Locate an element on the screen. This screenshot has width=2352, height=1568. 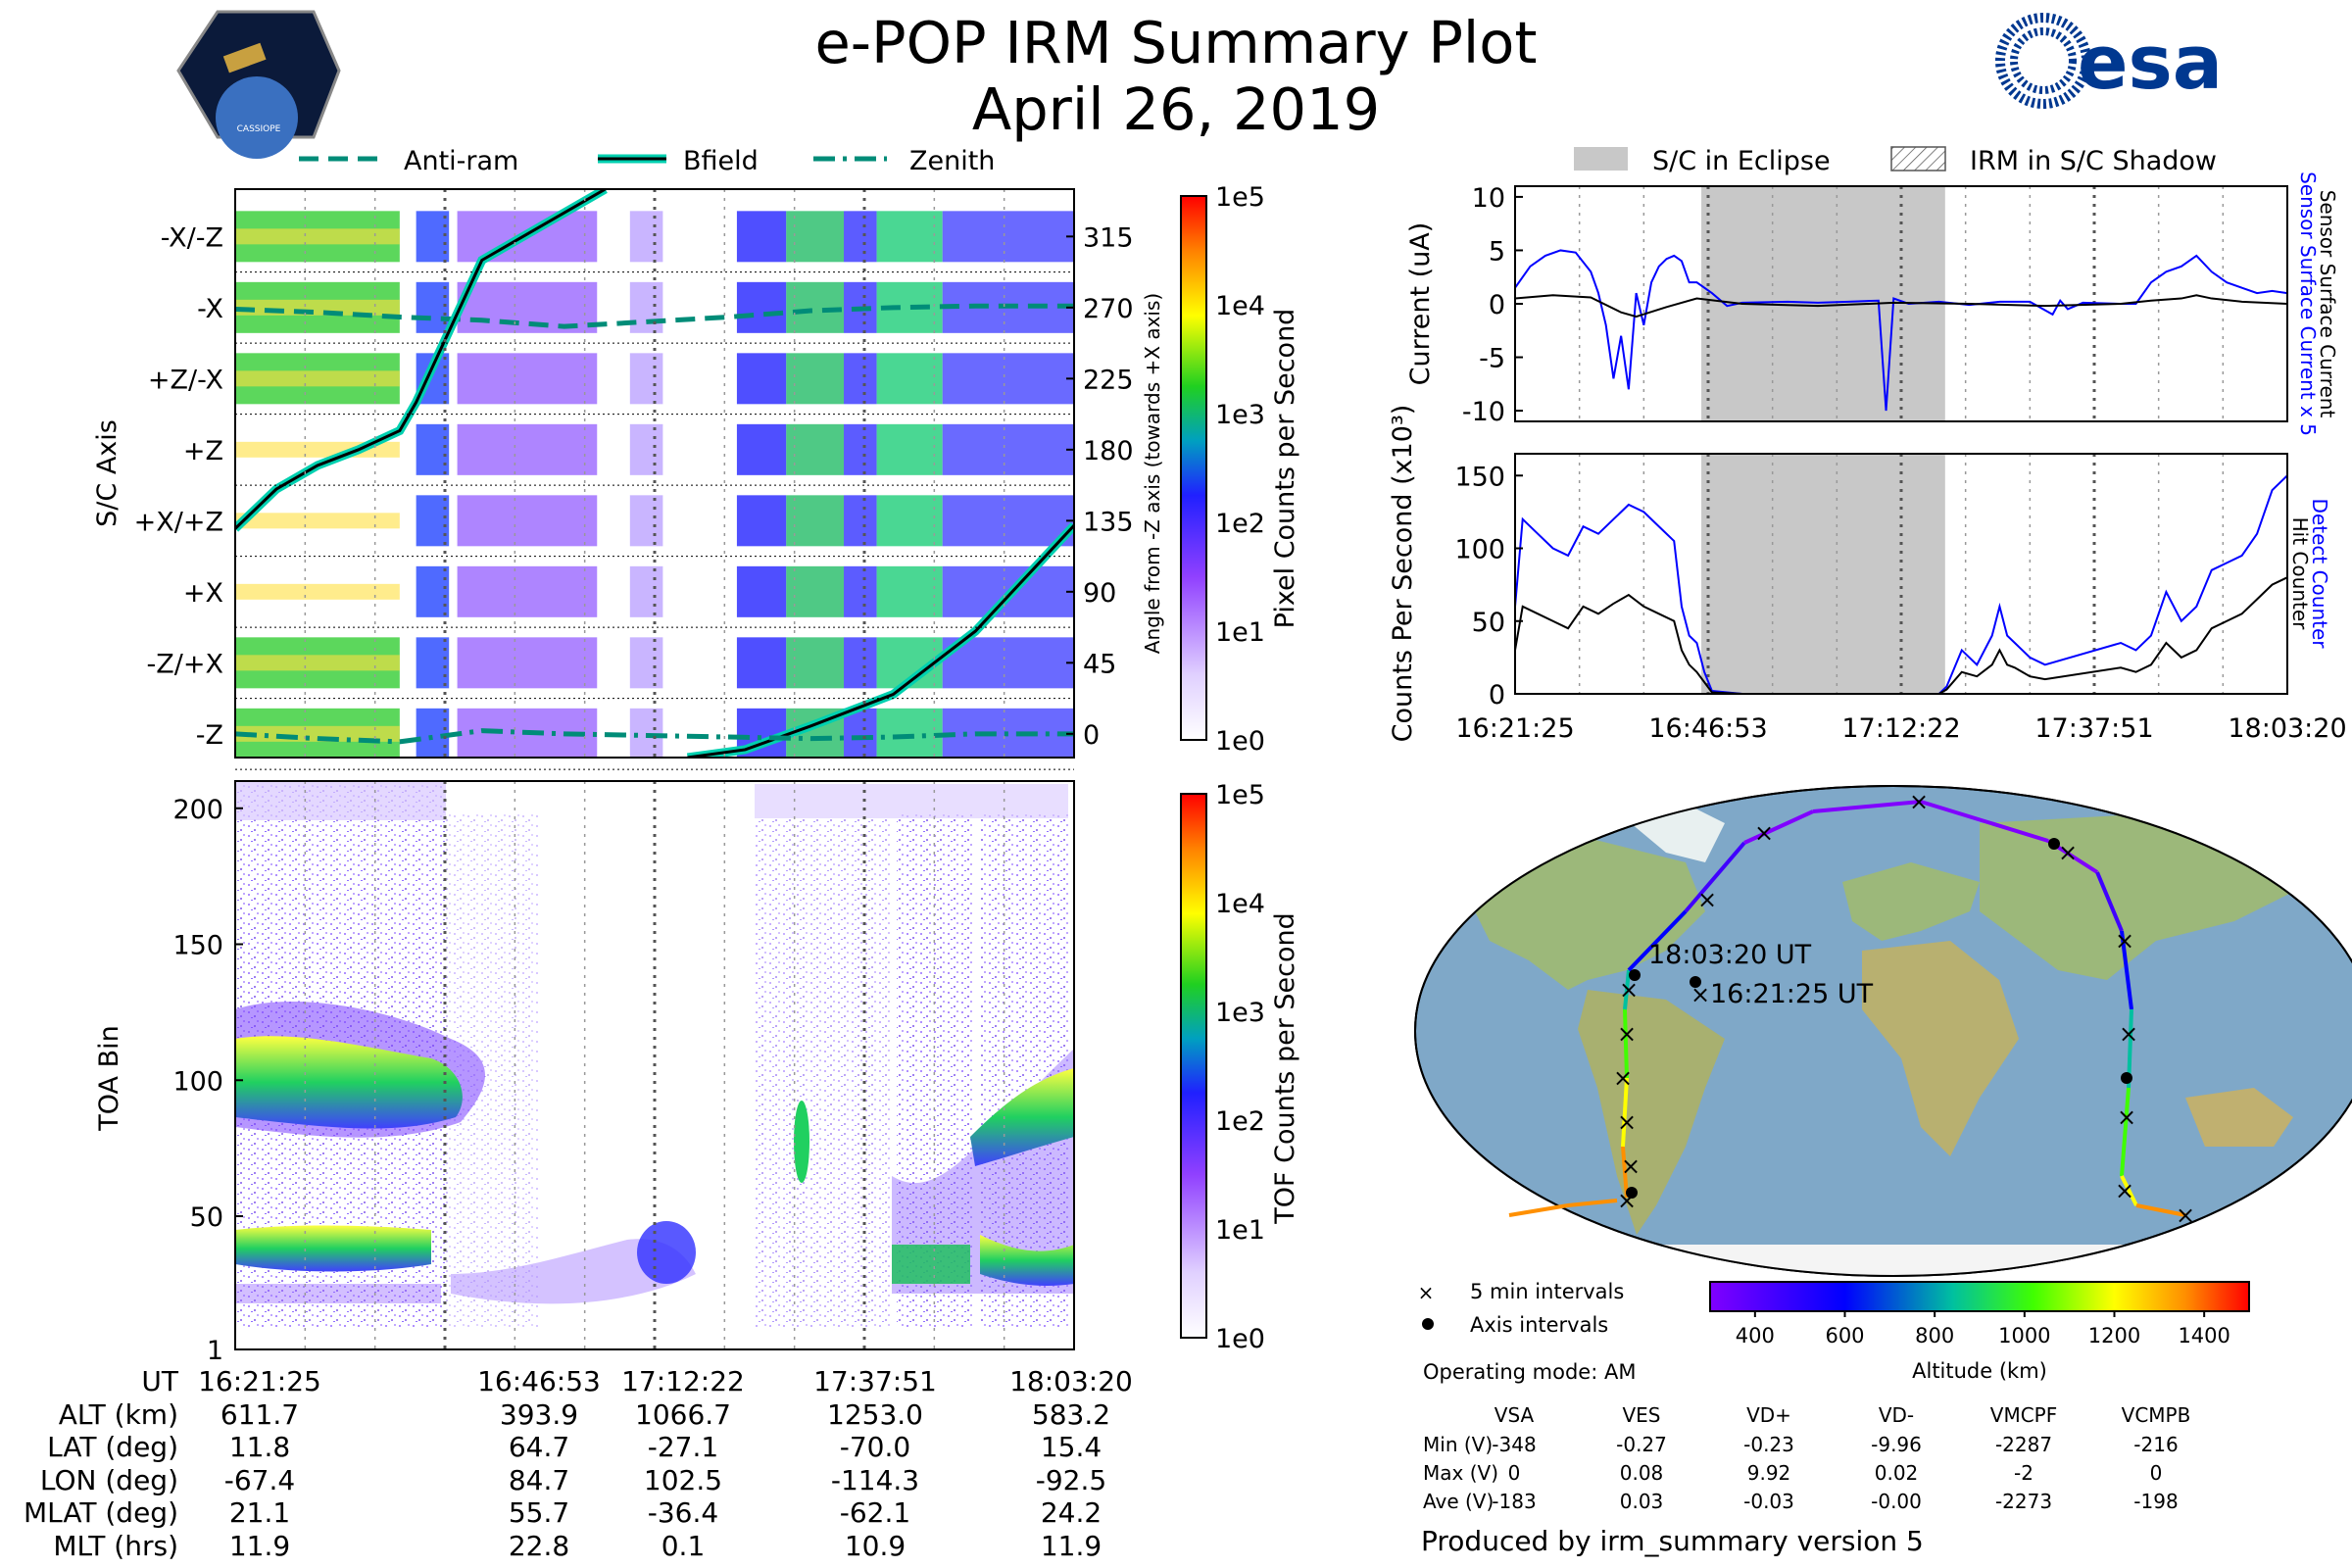
axis-tick-label: 18:03:20 is located at coordinates (2287, 728).